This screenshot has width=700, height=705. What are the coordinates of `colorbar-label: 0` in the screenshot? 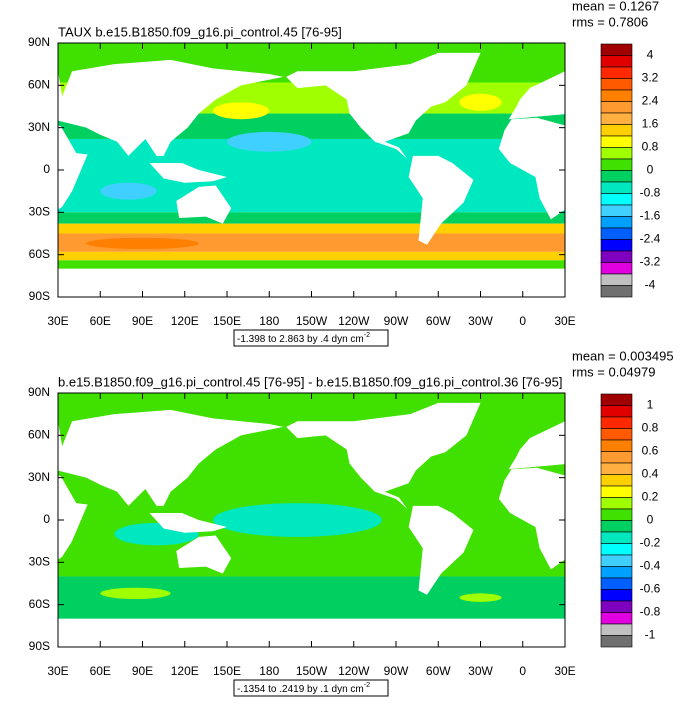 It's located at (650, 520).